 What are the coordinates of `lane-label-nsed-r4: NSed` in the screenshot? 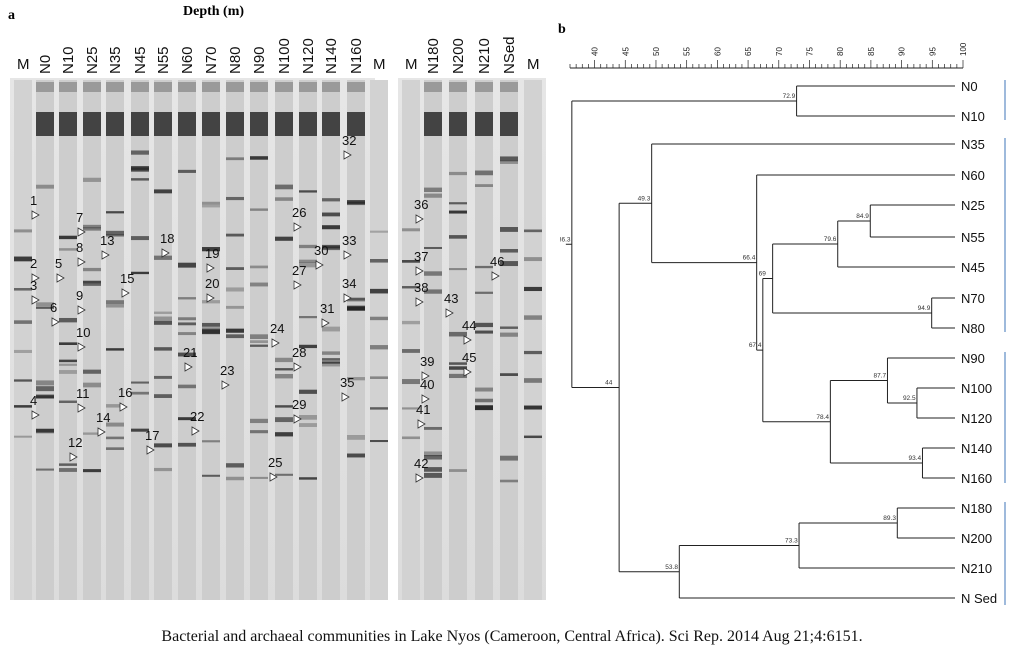 It's located at (509, 55).